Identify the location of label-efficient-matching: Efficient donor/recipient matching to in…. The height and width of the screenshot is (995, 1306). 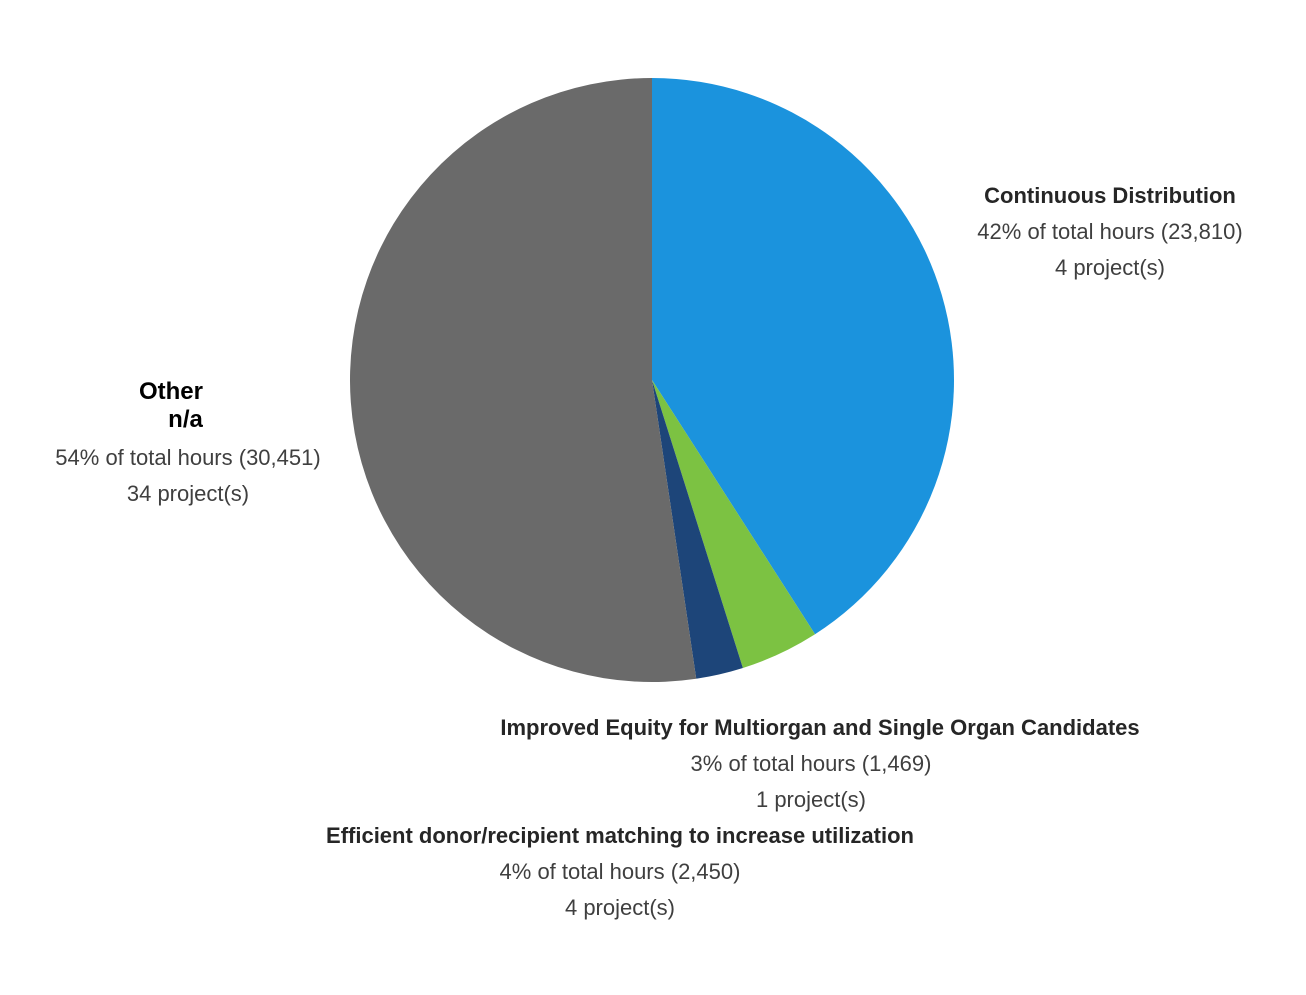
(620, 872).